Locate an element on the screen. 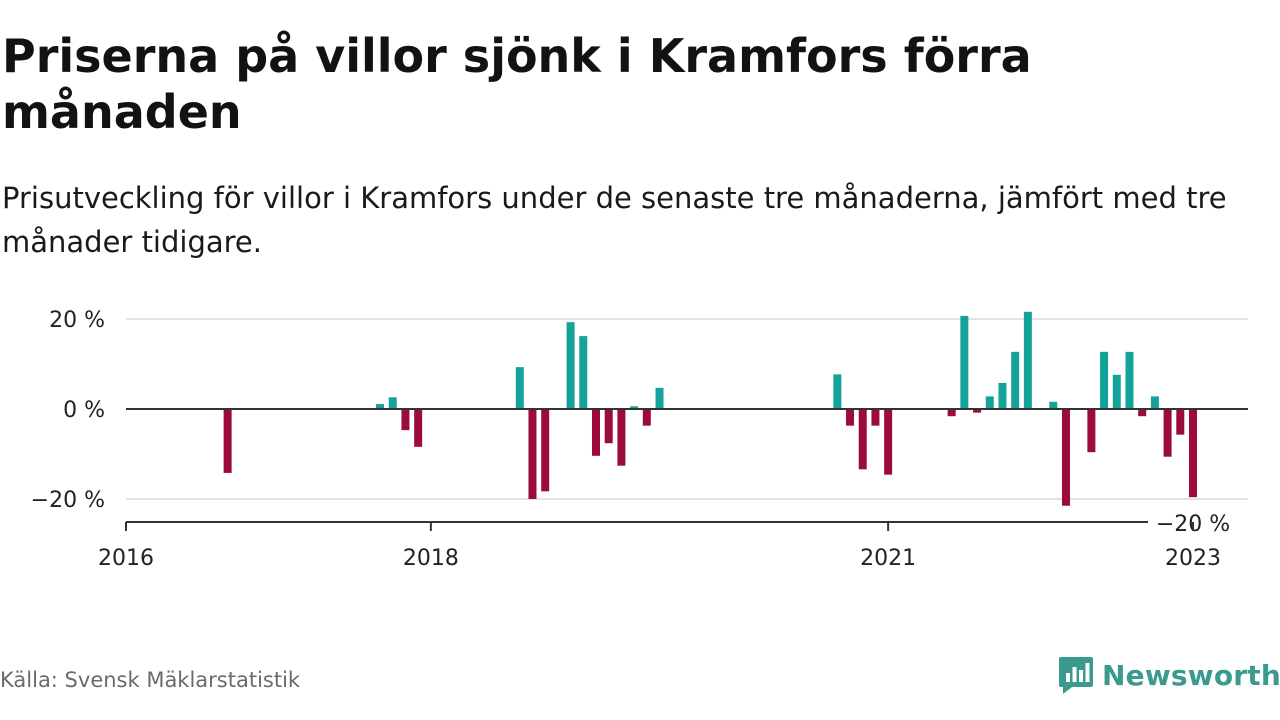 The height and width of the screenshot is (720, 1280). x-tick-label: 2023 is located at coordinates (1193, 558).